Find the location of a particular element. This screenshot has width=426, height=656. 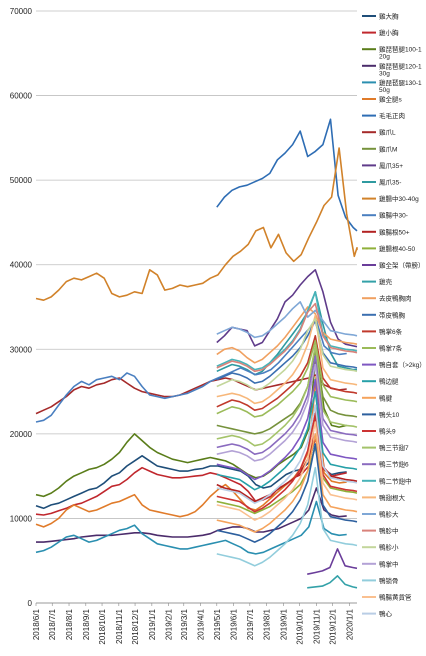

x-tick-label: 2019/11/1 is located at coordinates (316, 626).